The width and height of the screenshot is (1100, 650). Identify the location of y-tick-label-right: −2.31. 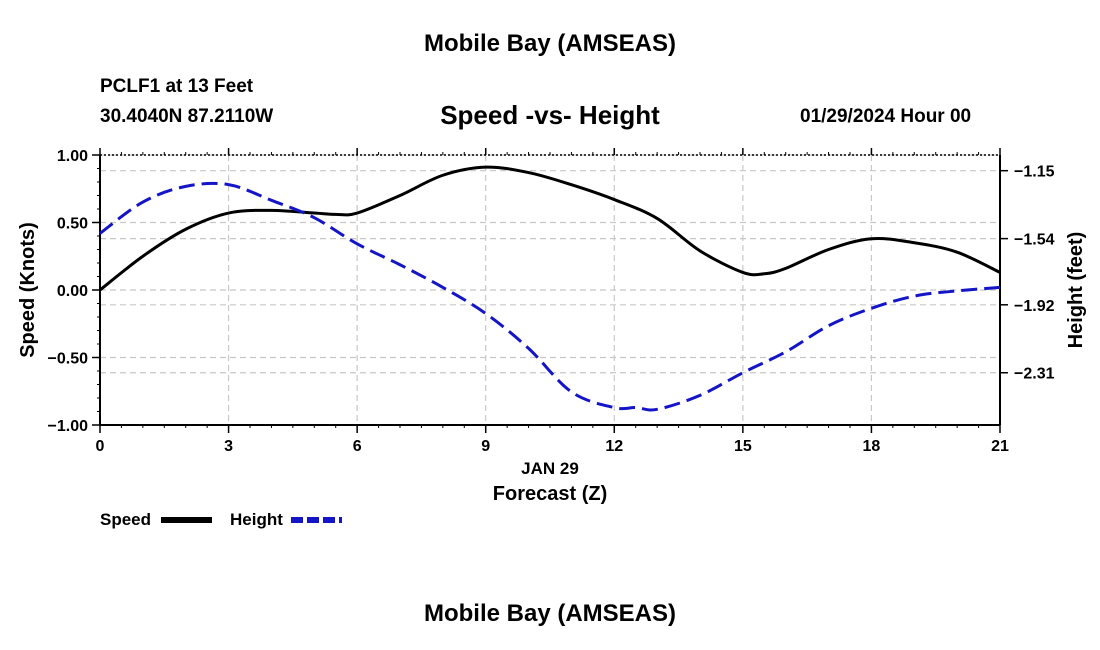
(1034, 374).